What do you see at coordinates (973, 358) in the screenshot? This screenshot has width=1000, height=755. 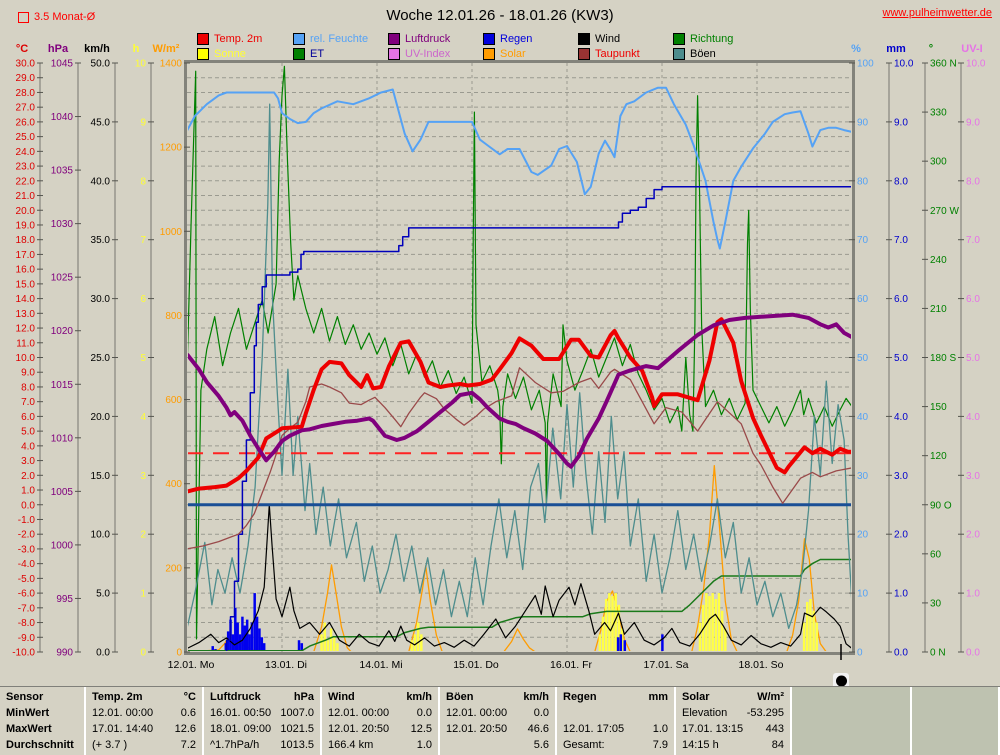 I see `axis-tick-label-uv: 5.0` at bounding box center [973, 358].